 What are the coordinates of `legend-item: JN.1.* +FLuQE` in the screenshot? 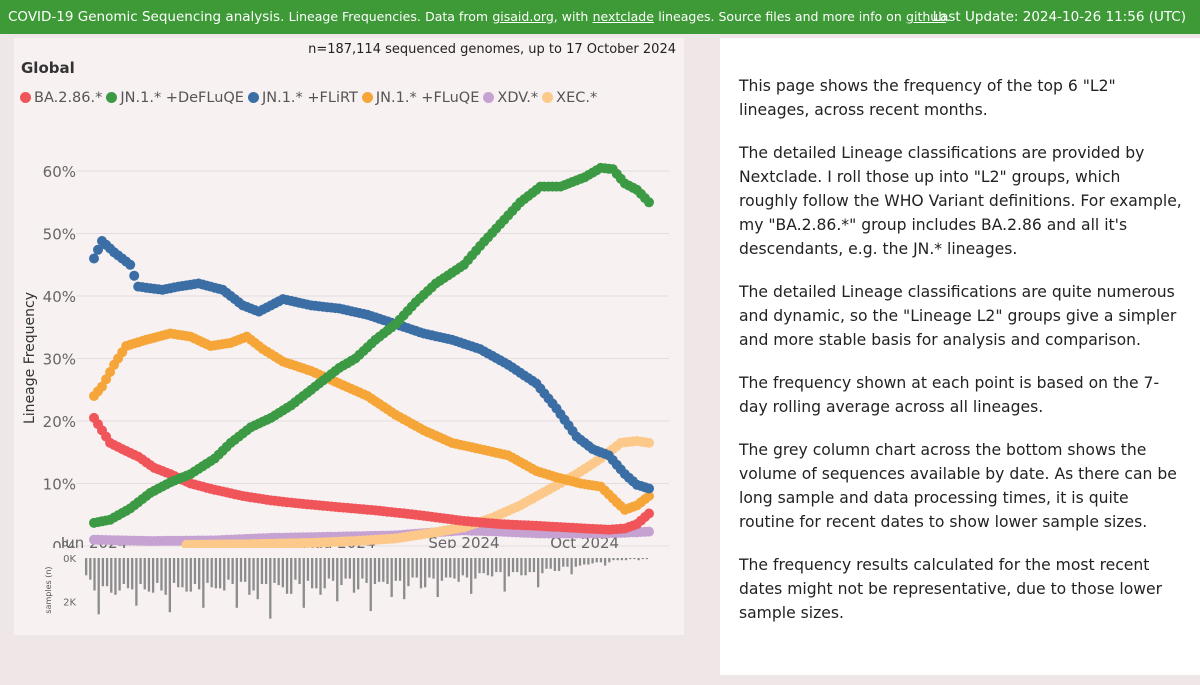 It's located at (420, 98).